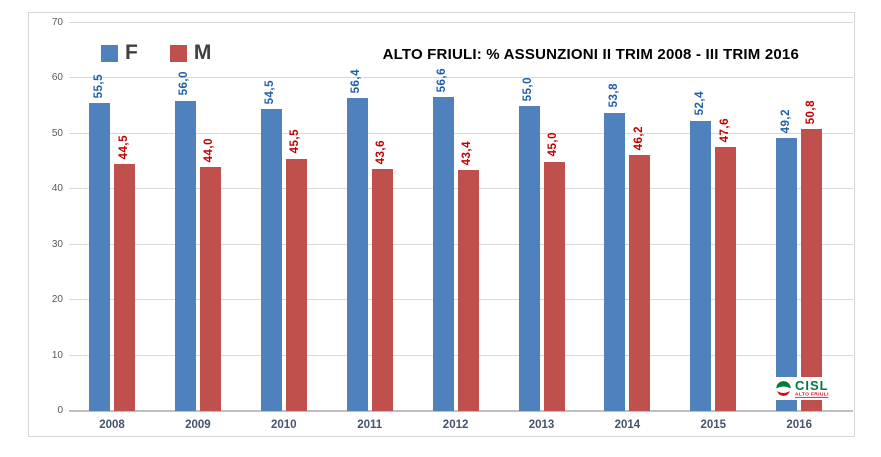  What do you see at coordinates (554, 286) in the screenshot?
I see `bar-m-2013` at bounding box center [554, 286].